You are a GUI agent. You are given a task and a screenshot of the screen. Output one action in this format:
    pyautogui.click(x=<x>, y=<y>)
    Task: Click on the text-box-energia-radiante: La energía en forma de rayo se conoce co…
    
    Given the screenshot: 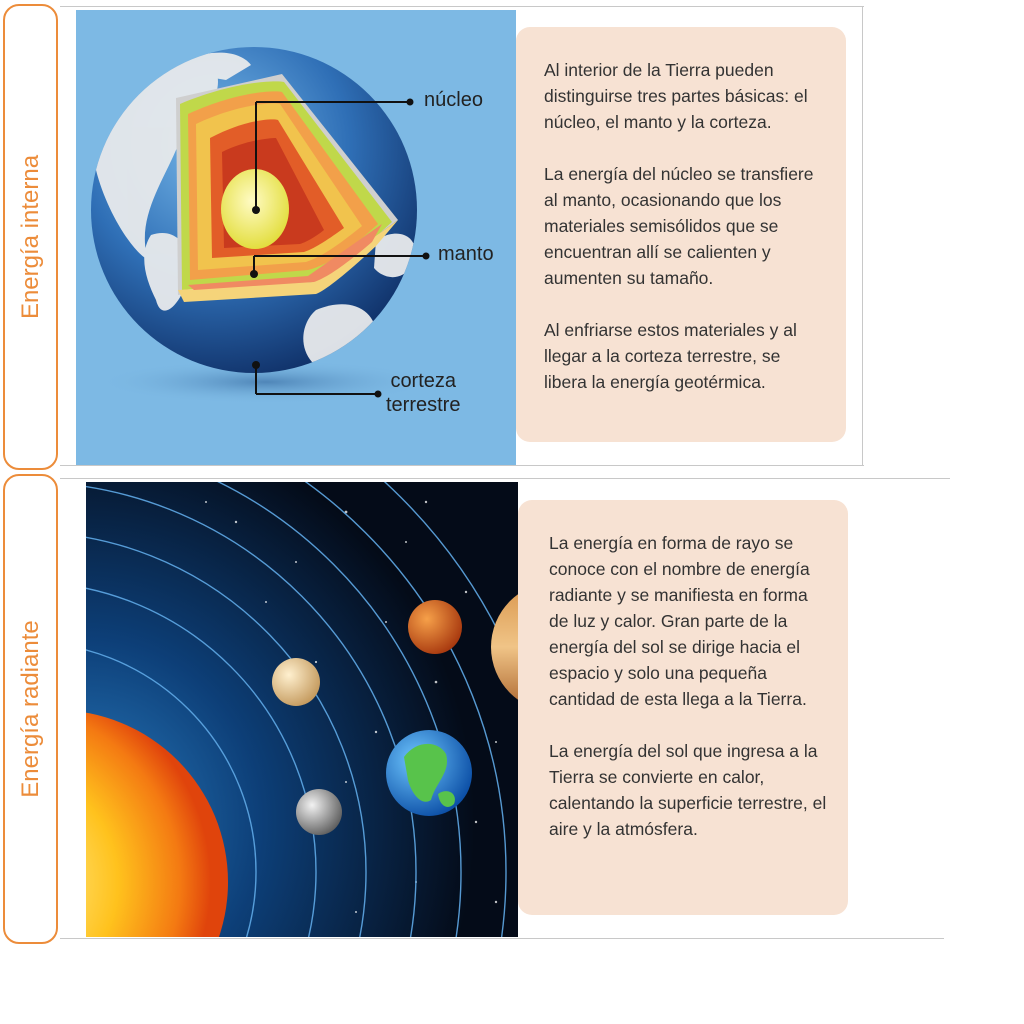 What is the action you would take?
    pyautogui.click(x=683, y=707)
    